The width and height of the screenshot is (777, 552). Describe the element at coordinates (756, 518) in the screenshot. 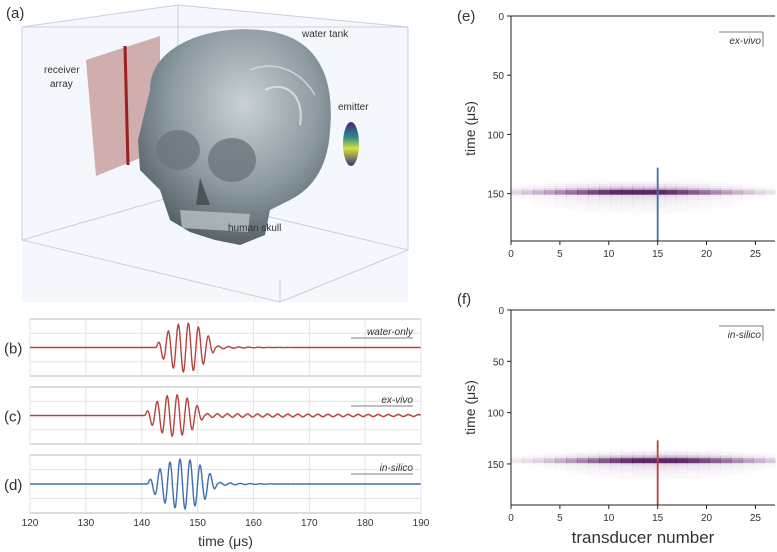

I see `x-tick-label: 25` at that location.